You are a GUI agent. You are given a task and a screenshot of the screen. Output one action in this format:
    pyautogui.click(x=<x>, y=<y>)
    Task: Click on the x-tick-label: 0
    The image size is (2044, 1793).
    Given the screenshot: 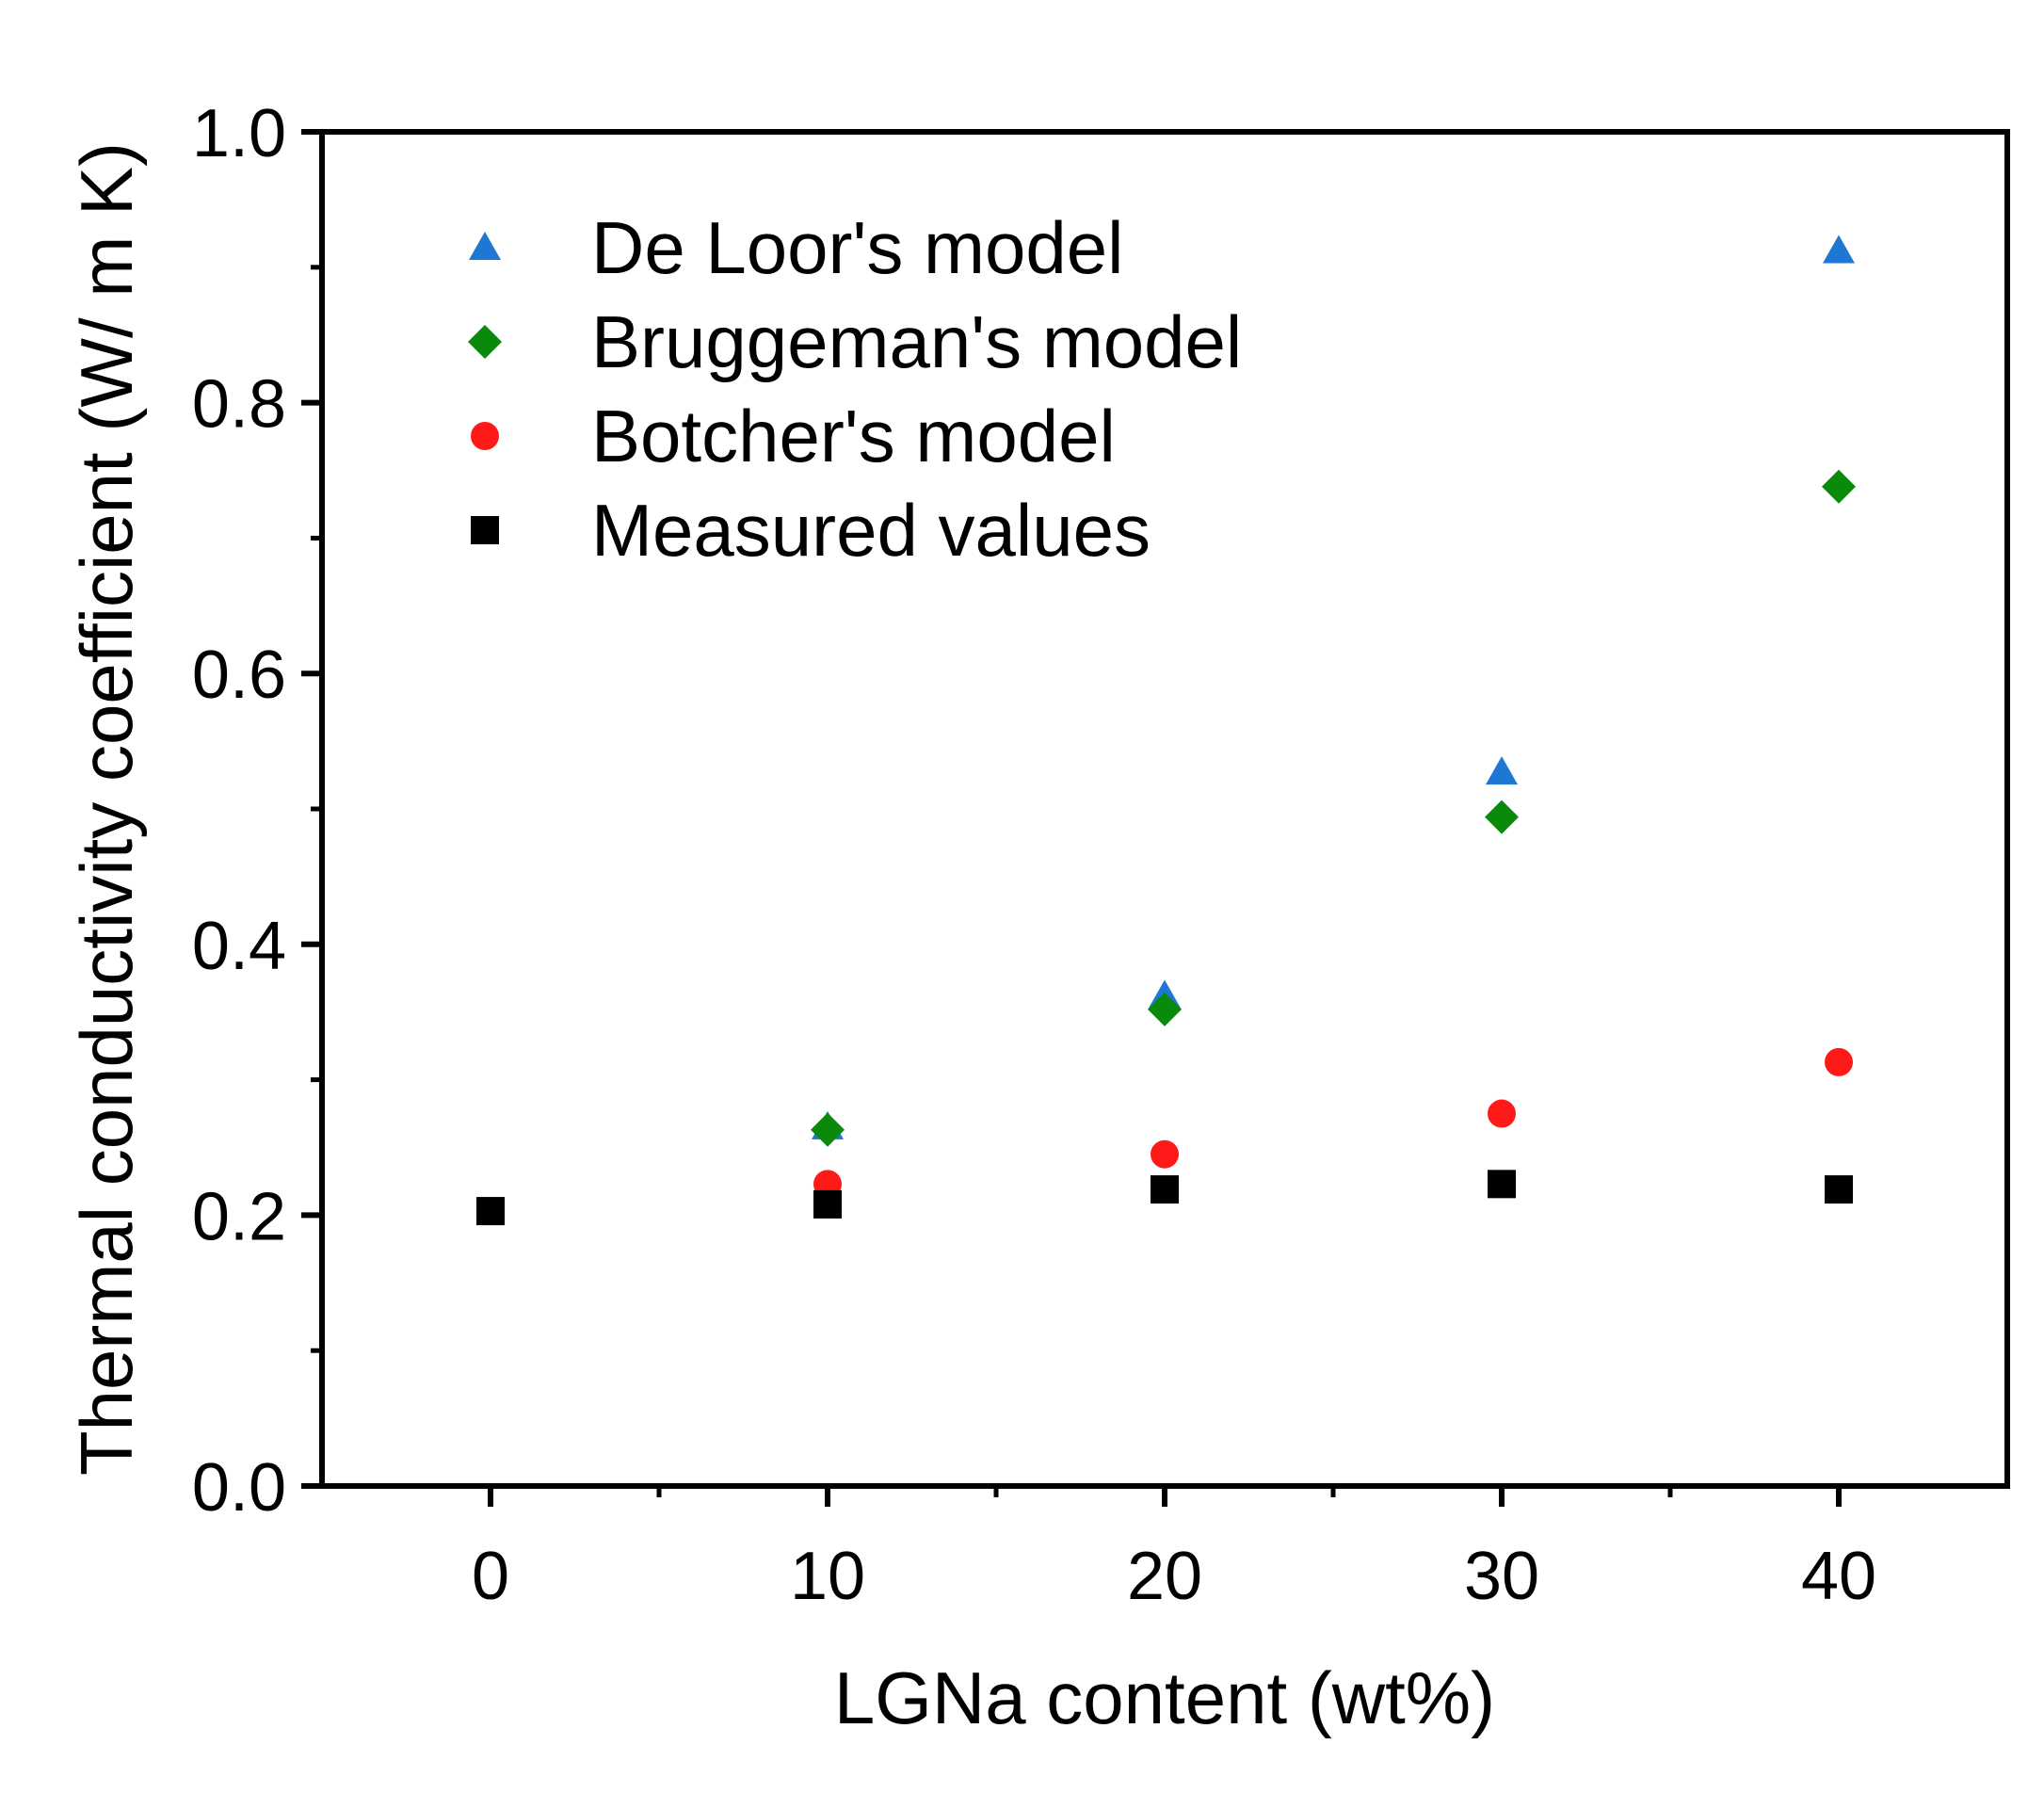 What is the action you would take?
    pyautogui.click(x=490, y=1576)
    